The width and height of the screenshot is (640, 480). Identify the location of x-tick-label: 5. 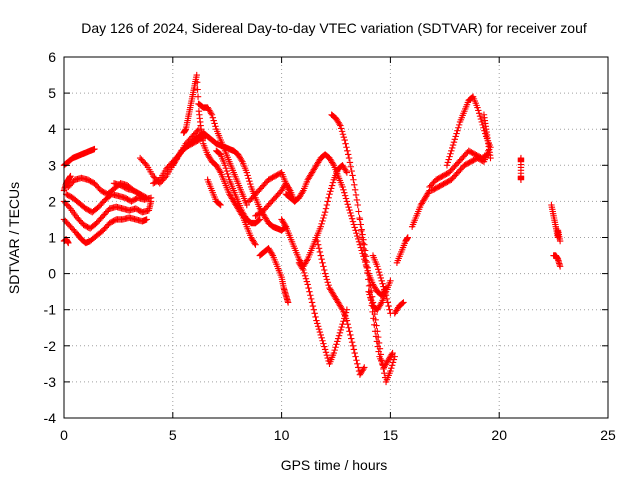
(173, 435).